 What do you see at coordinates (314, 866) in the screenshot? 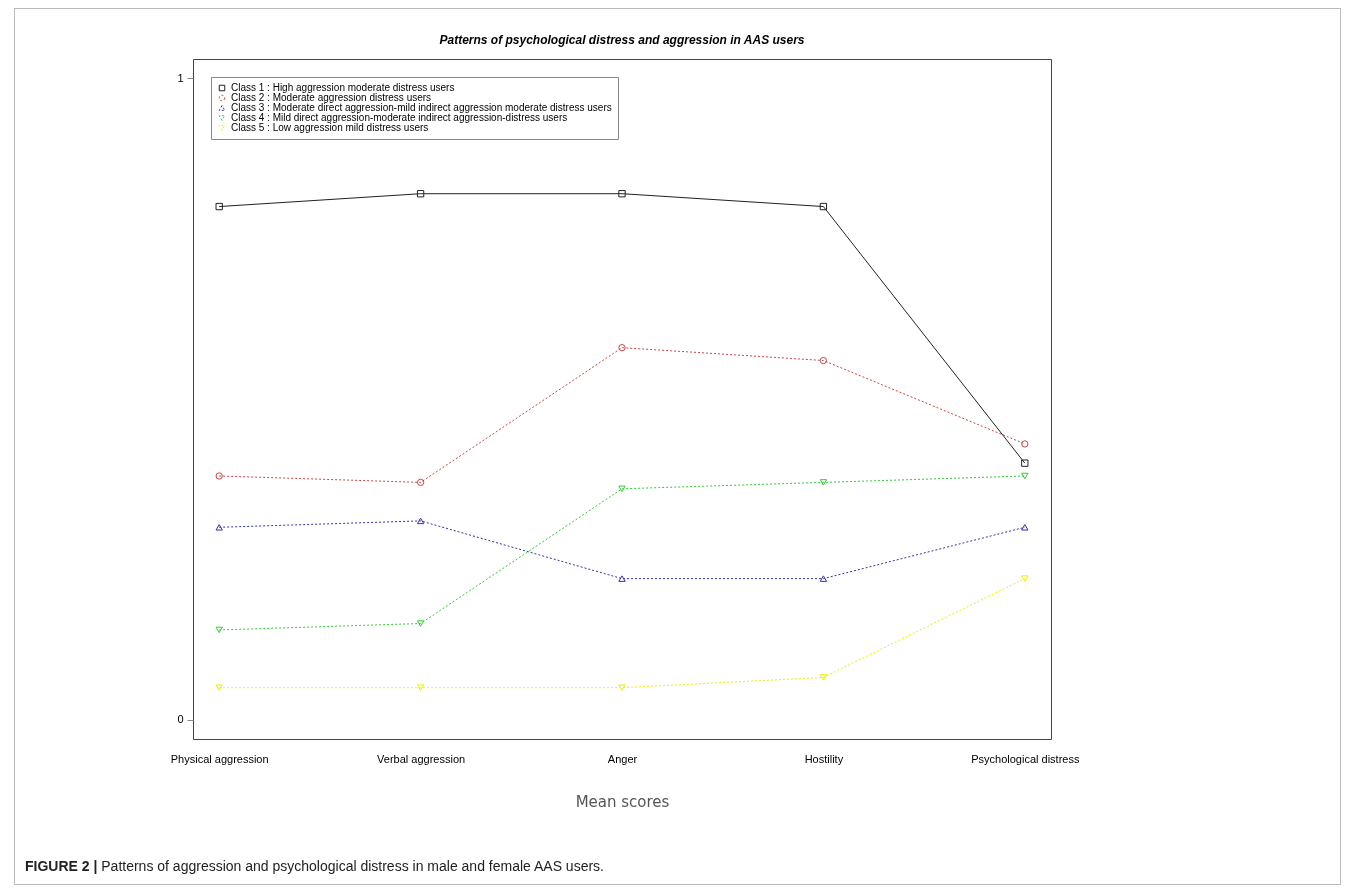
I see `caption: FIGURE 2 | Patterns of aggression and psychological distress in male and female AAS users.` at bounding box center [314, 866].